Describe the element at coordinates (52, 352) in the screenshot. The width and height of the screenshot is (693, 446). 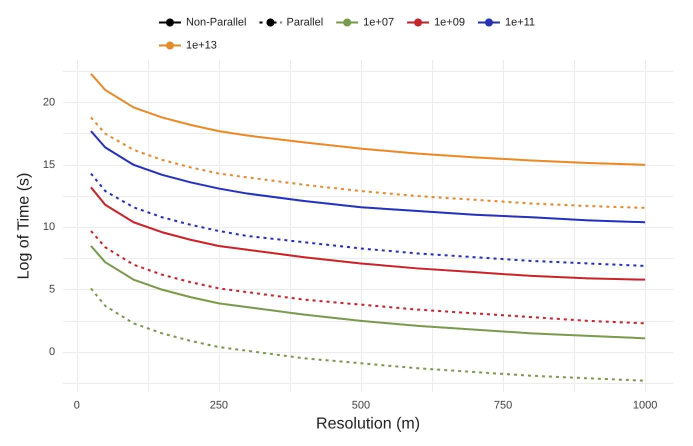
I see `y-tick-label: 0` at that location.